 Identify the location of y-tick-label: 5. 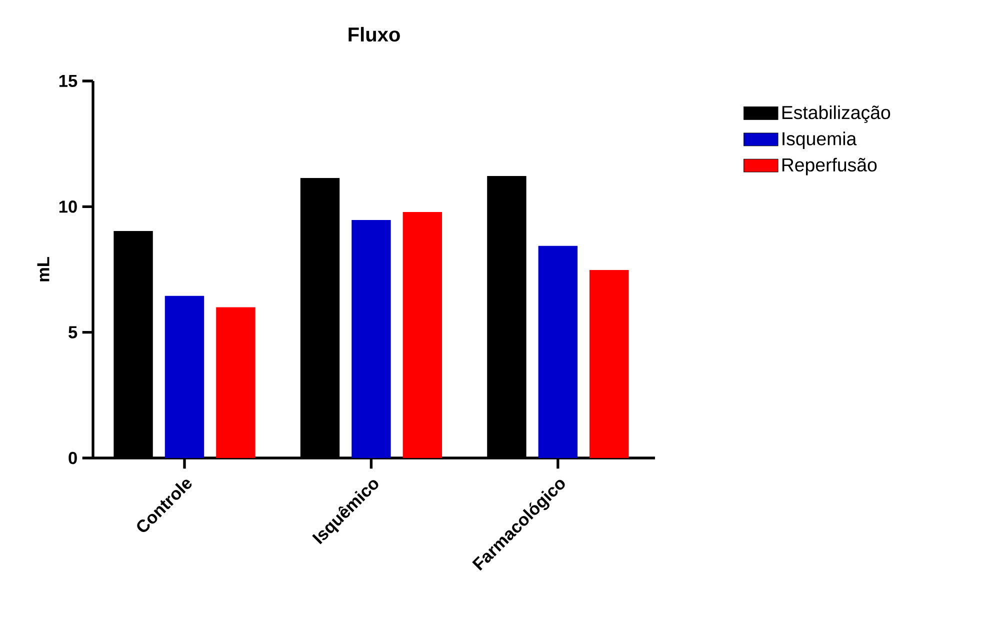
(73, 332).